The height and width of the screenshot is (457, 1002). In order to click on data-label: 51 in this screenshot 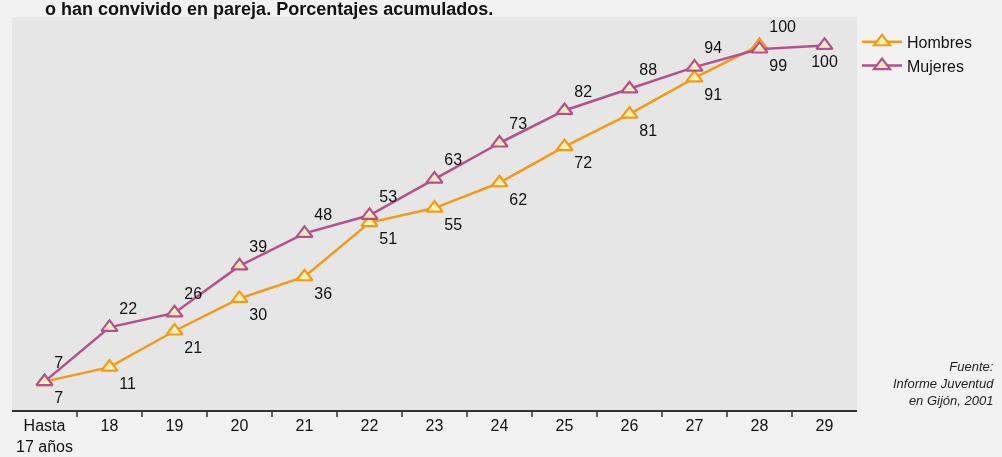, I will do `click(388, 239)`.